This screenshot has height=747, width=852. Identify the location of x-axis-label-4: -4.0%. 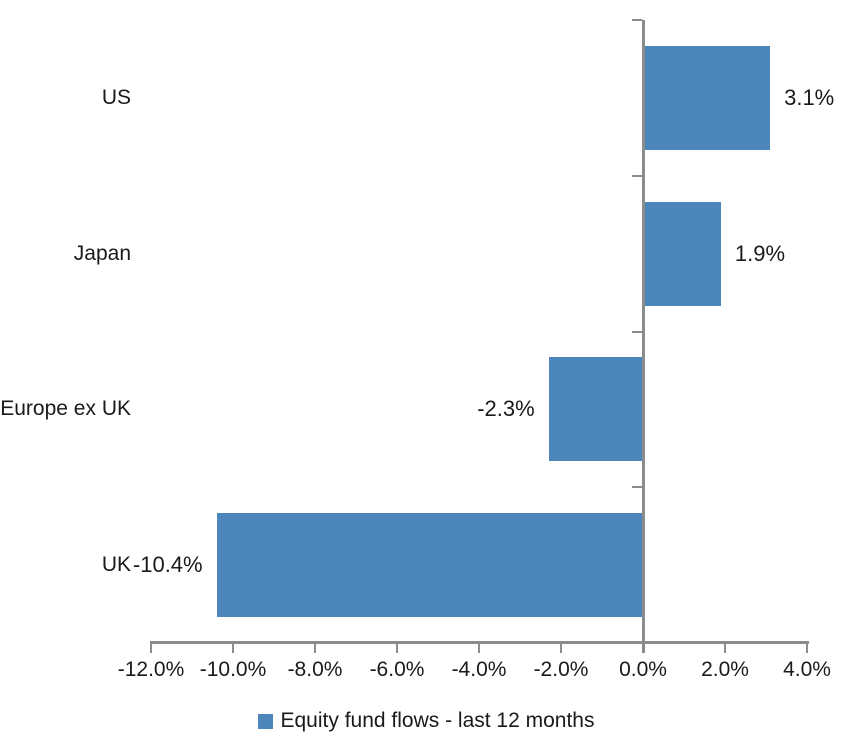
(479, 669).